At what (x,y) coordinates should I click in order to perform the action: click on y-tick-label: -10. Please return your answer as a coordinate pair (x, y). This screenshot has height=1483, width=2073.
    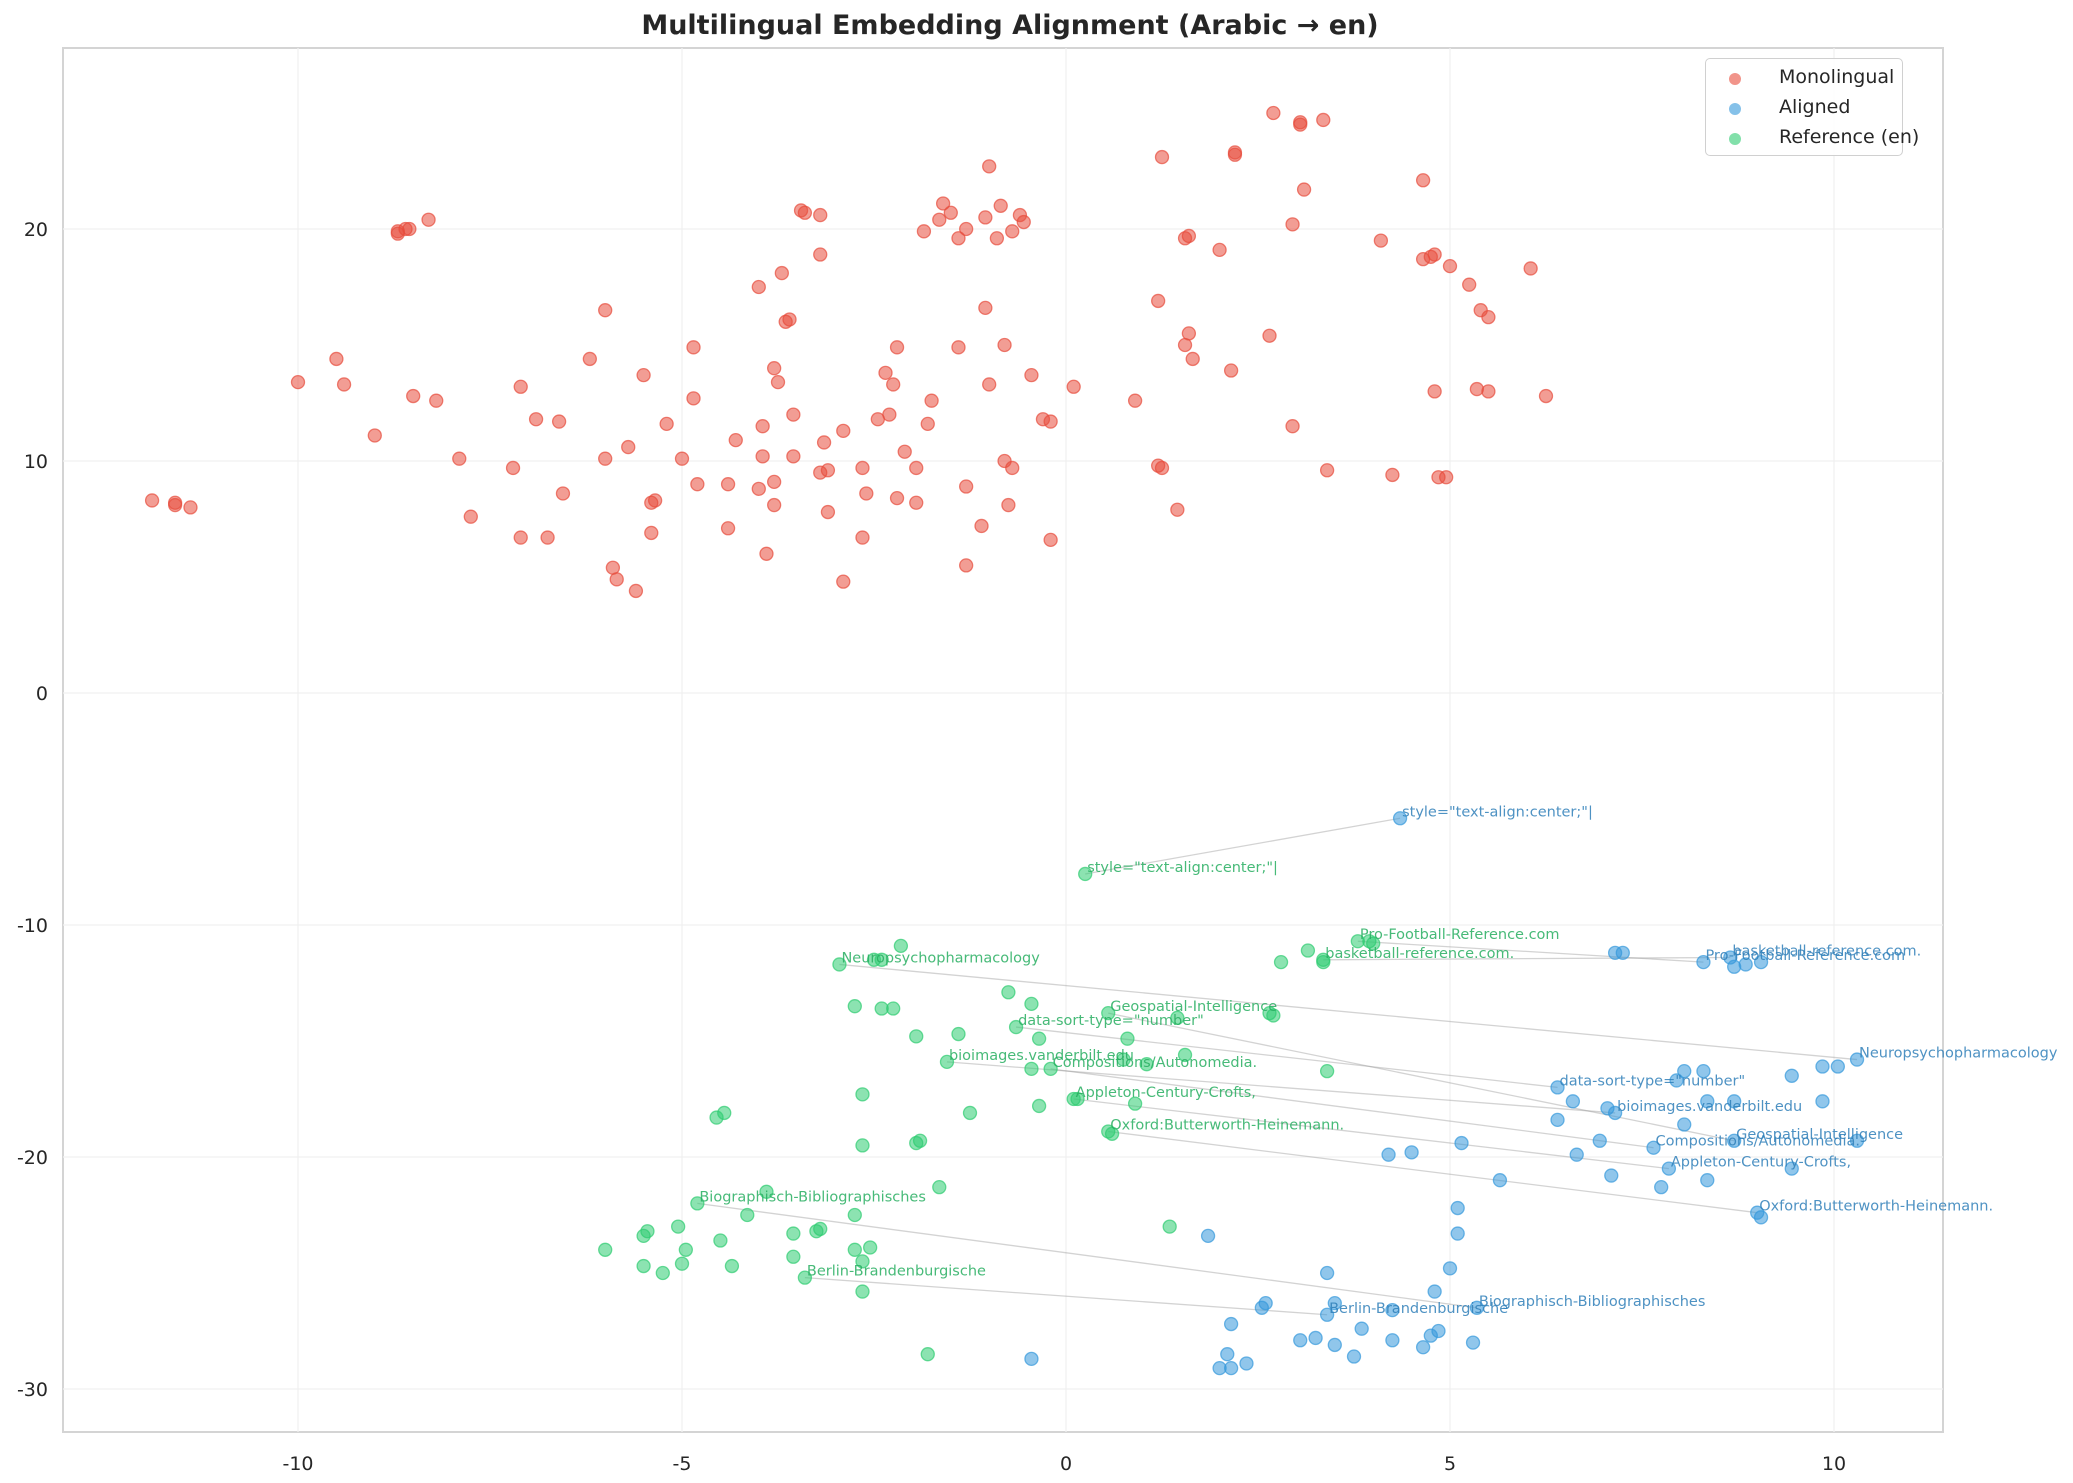
    Looking at the image, I should click on (32, 926).